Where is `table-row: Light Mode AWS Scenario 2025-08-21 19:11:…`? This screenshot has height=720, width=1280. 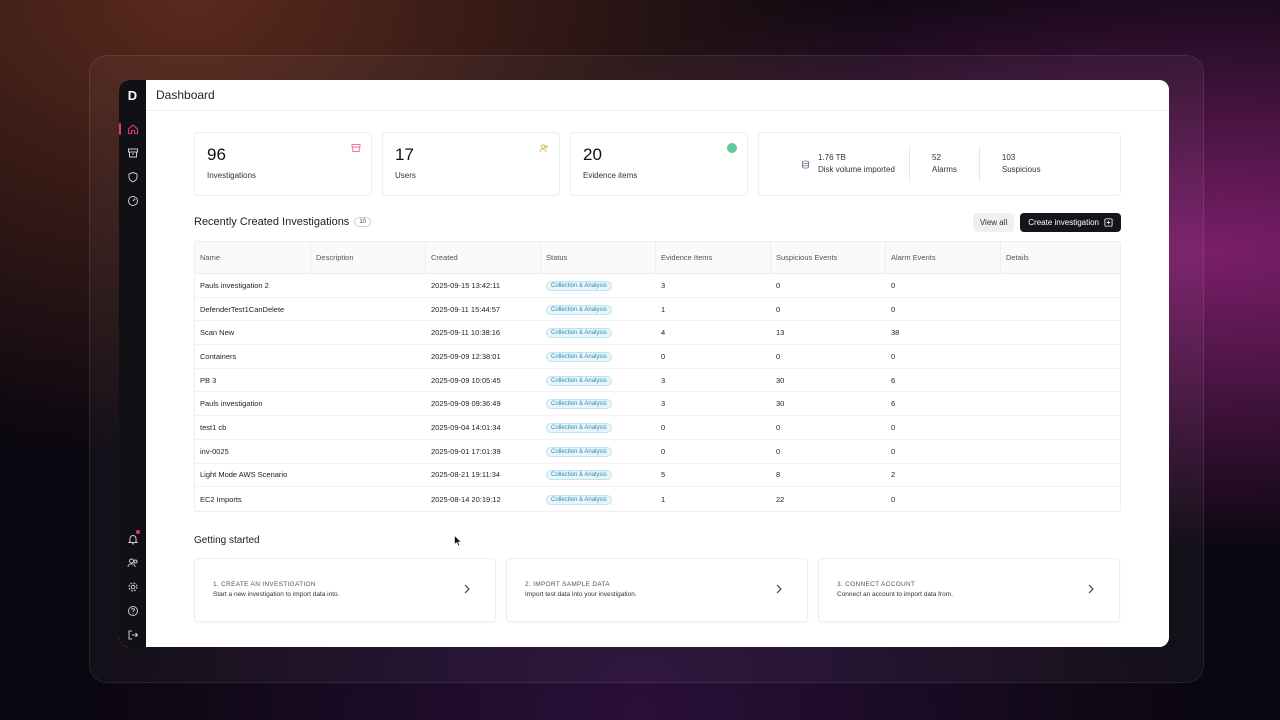
table-row: Light Mode AWS Scenario 2025-08-21 19:11:… is located at coordinates (657, 476).